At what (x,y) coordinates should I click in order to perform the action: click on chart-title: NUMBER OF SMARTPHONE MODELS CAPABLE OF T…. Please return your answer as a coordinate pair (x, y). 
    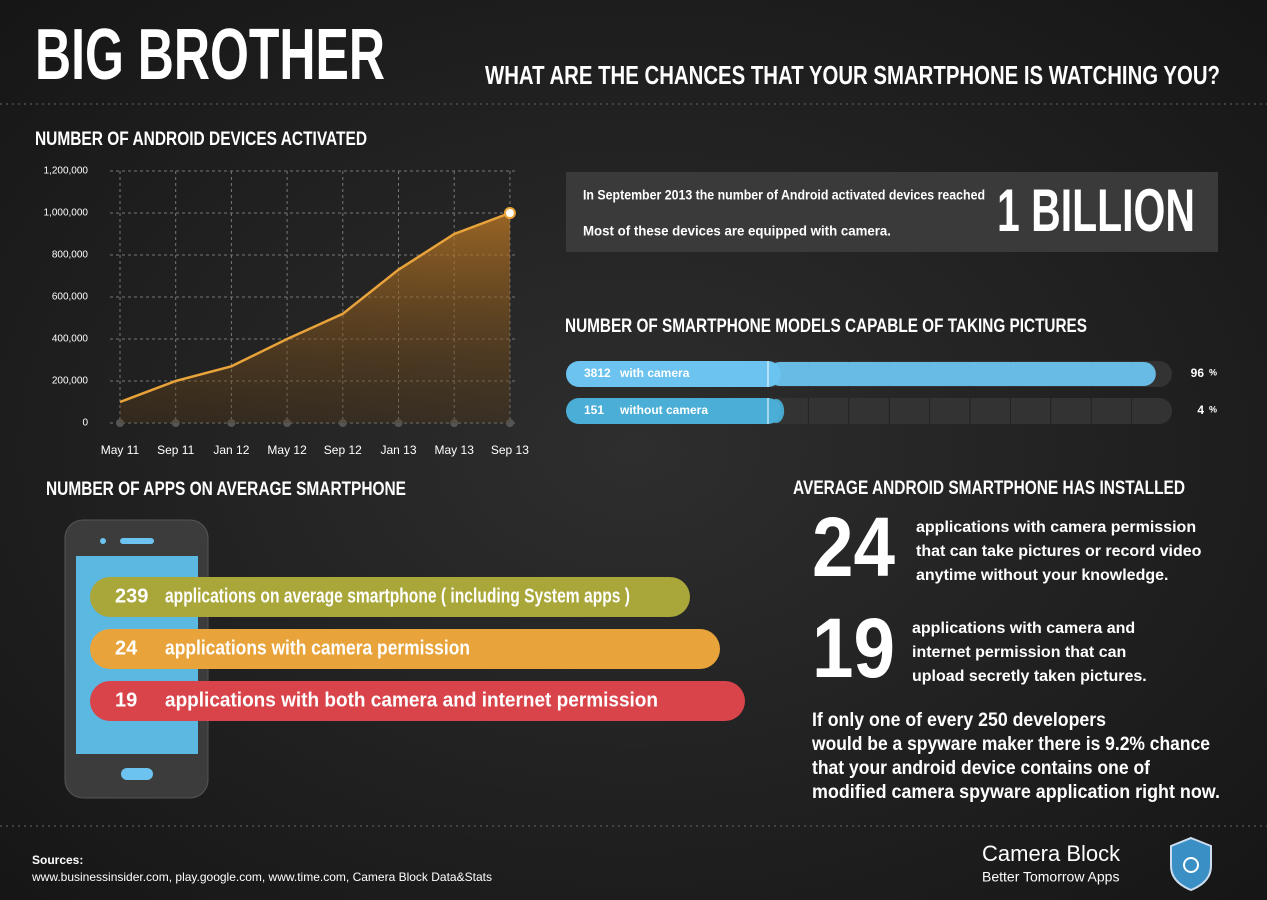
    Looking at the image, I should click on (826, 326).